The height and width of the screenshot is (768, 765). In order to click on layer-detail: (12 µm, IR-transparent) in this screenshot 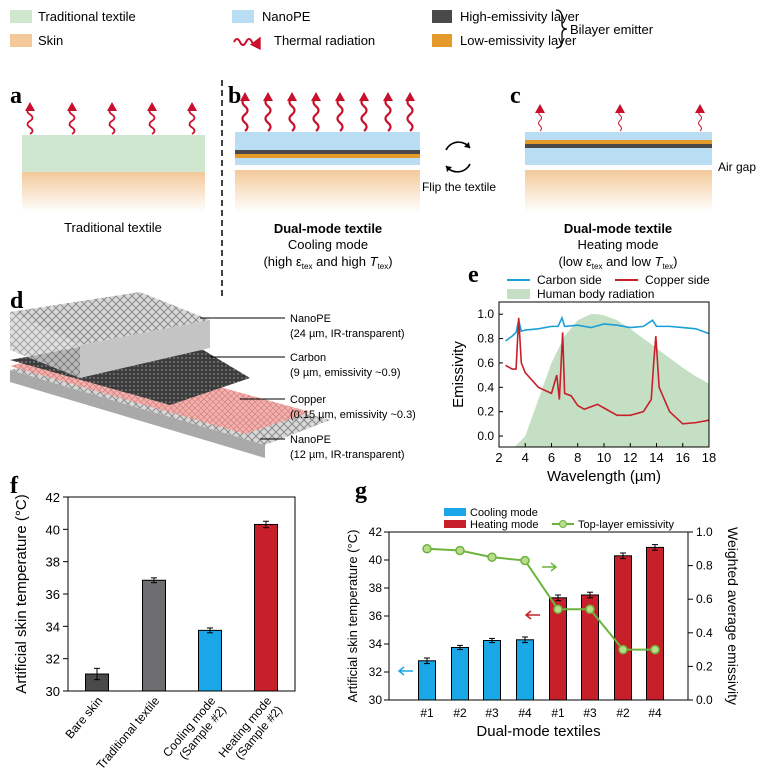, I will do `click(347, 455)`.